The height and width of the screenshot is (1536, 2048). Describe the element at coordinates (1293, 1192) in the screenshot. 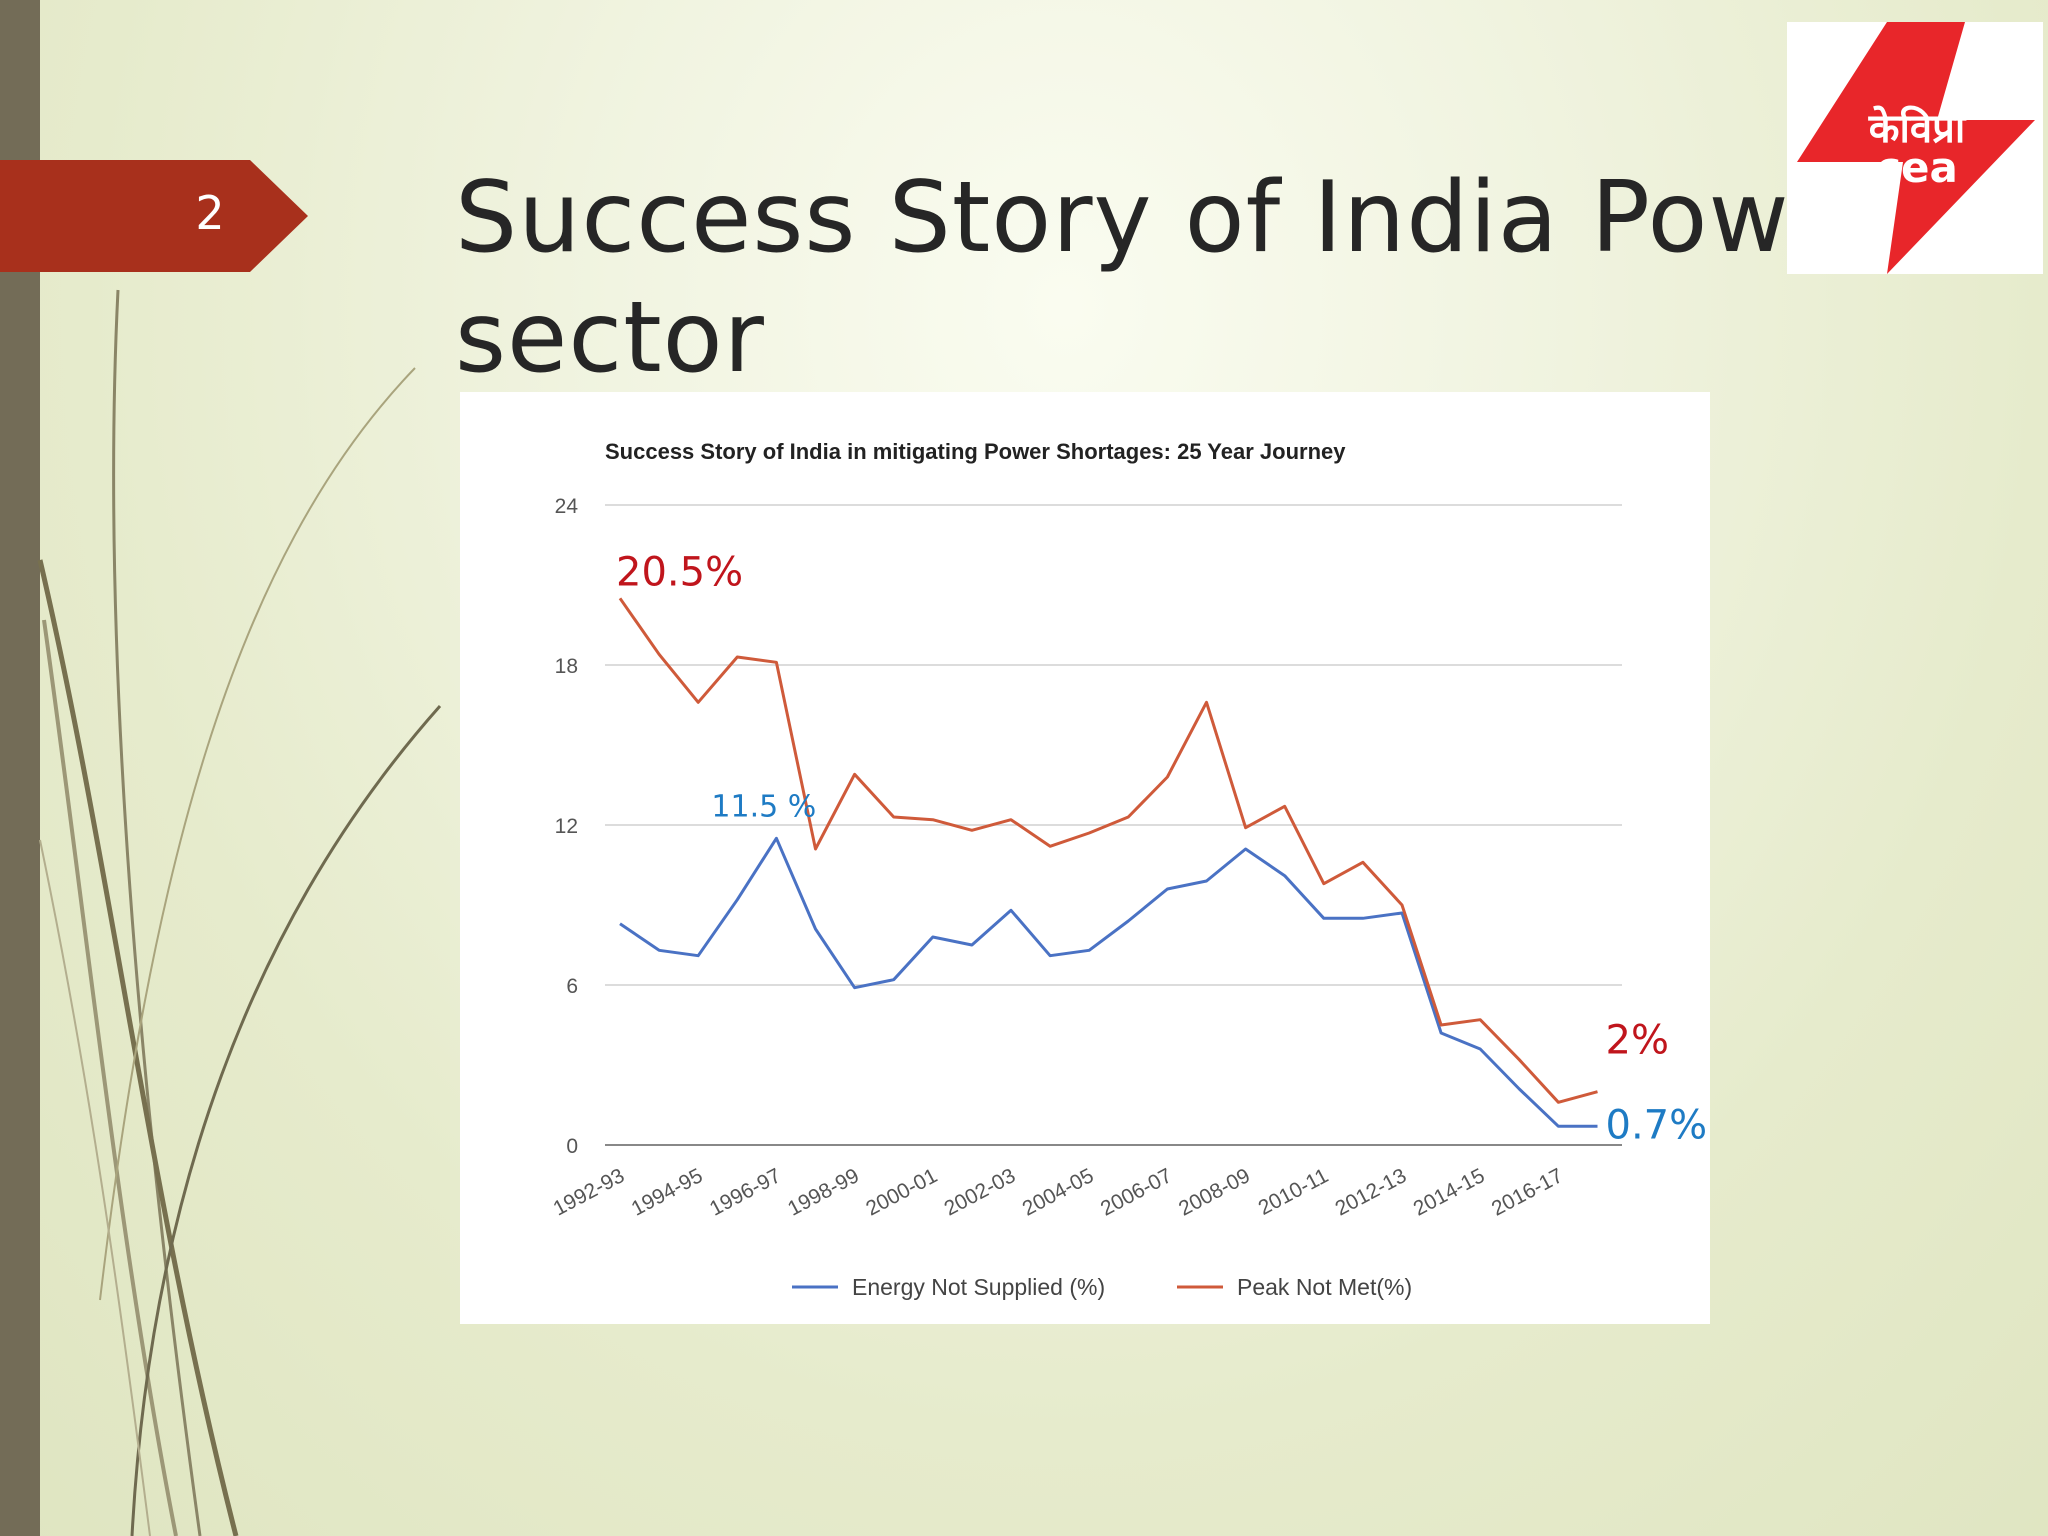

I see `x-tick-label: 2010-11` at that location.